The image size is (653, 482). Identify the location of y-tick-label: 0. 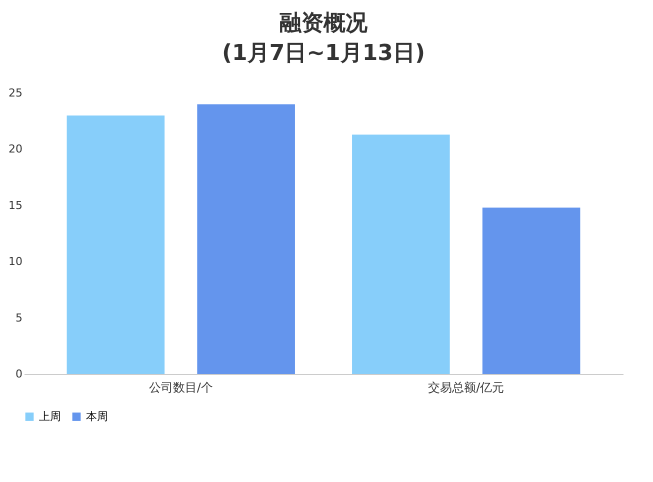
(19, 374).